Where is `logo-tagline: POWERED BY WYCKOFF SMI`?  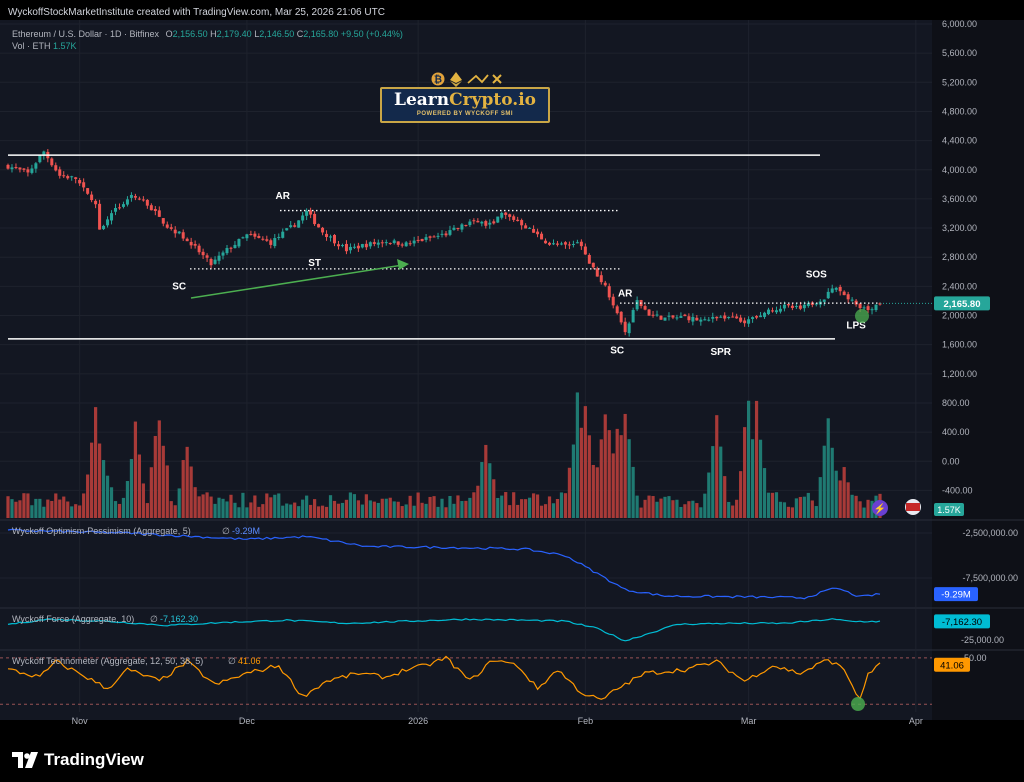 logo-tagline: POWERED BY WYCKOFF SMI is located at coordinates (465, 114).